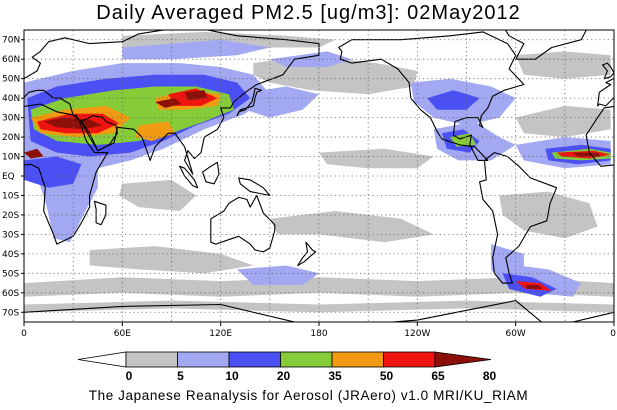 The height and width of the screenshot is (410, 617). I want to click on coastline-new-guinea, so click(254, 187).